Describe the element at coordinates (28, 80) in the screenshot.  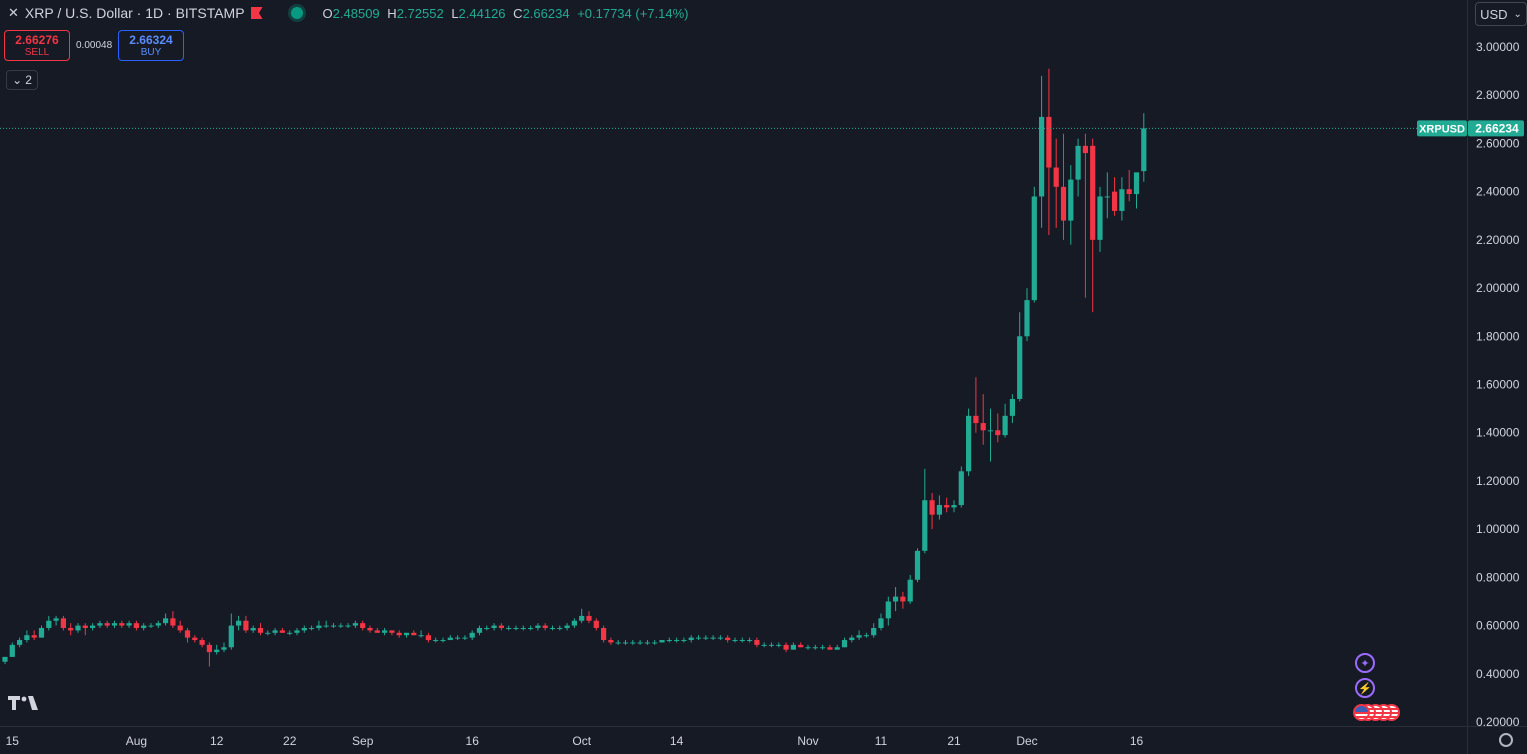
I see `indicators-count: 2` at that location.